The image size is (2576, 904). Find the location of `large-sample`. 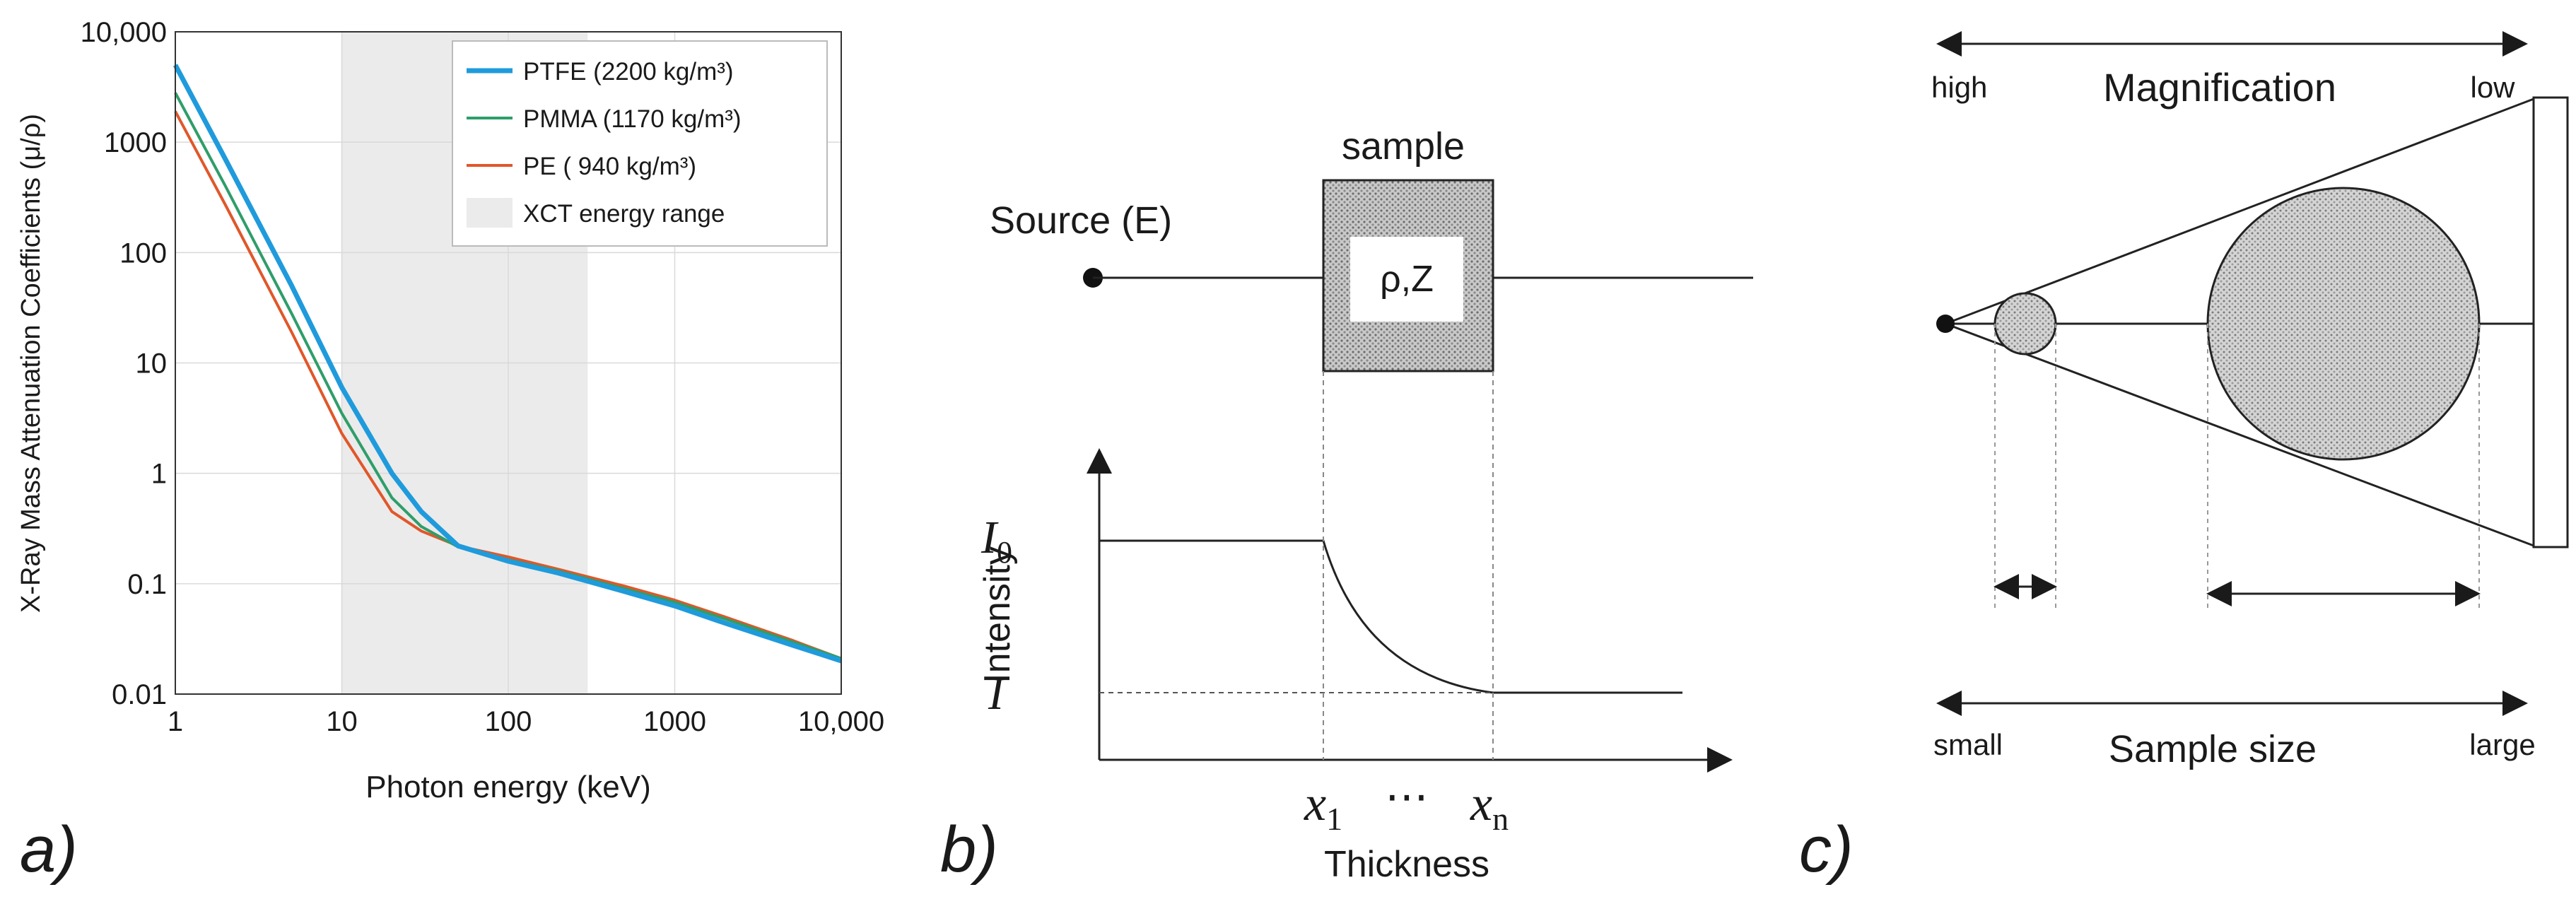

large-sample is located at coordinates (2343, 324).